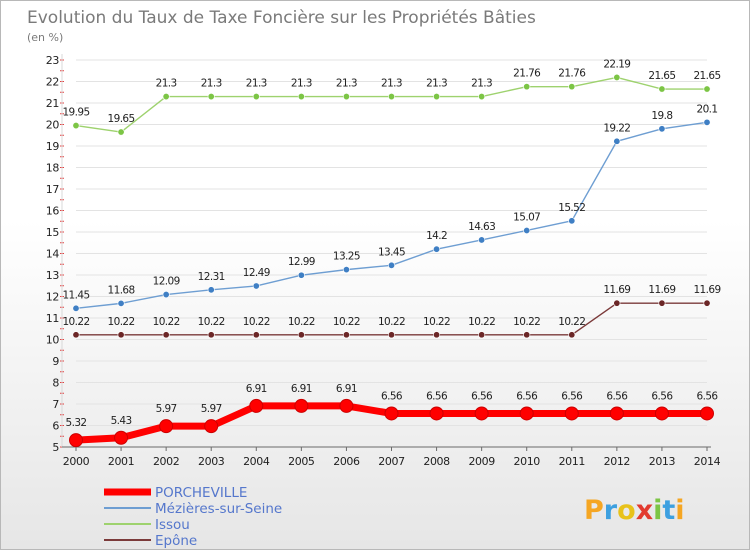 This screenshot has height=551, width=750. Describe the element at coordinates (436, 236) in the screenshot. I see `data-label: 14.2` at that location.